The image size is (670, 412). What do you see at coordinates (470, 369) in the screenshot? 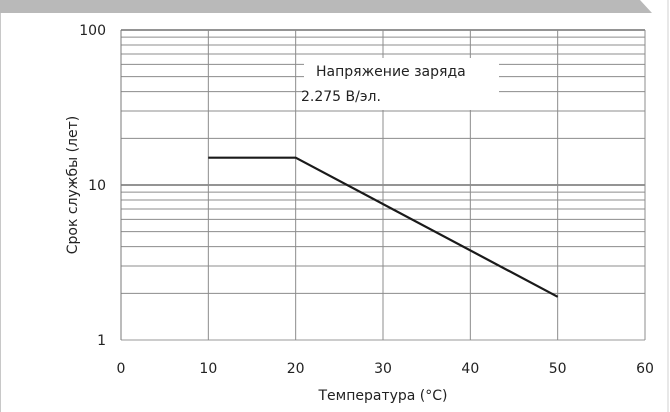
I see `x-tick-label: 40` at bounding box center [470, 369].